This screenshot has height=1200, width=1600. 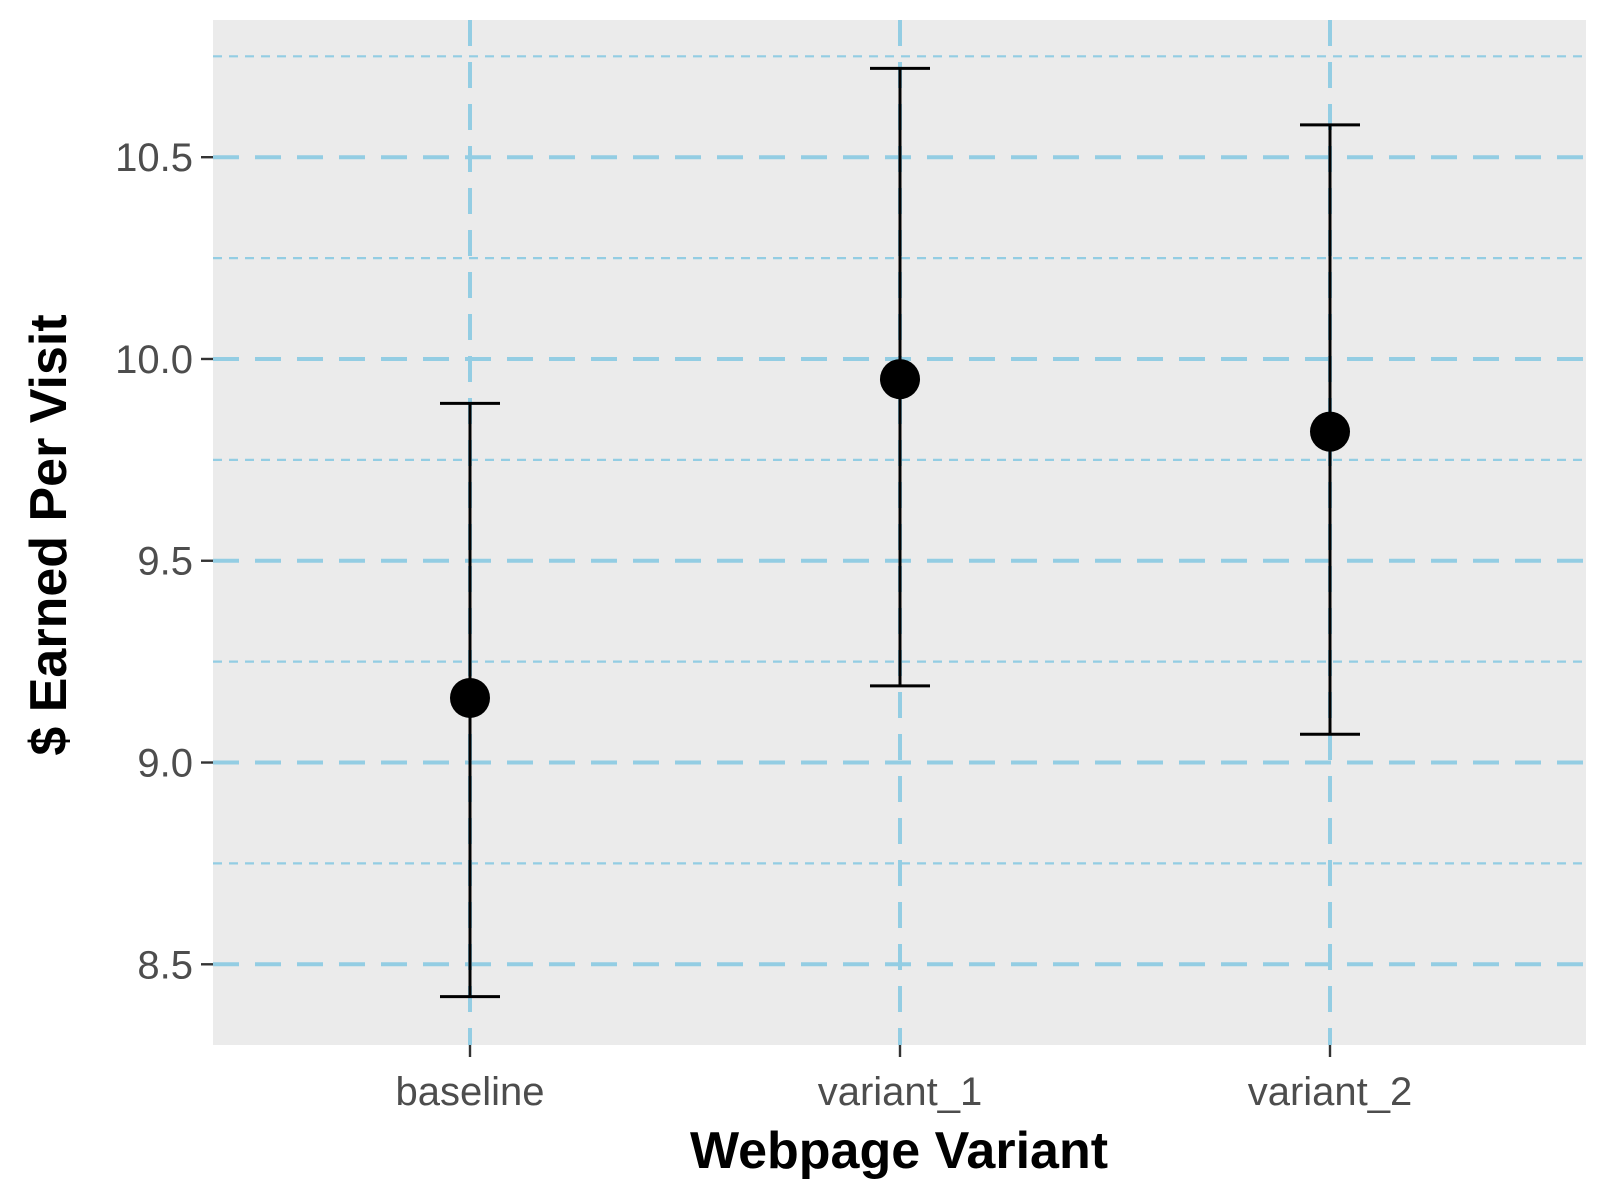 What do you see at coordinates (154, 360) in the screenshot?
I see `y-tick-label: 10.0` at bounding box center [154, 360].